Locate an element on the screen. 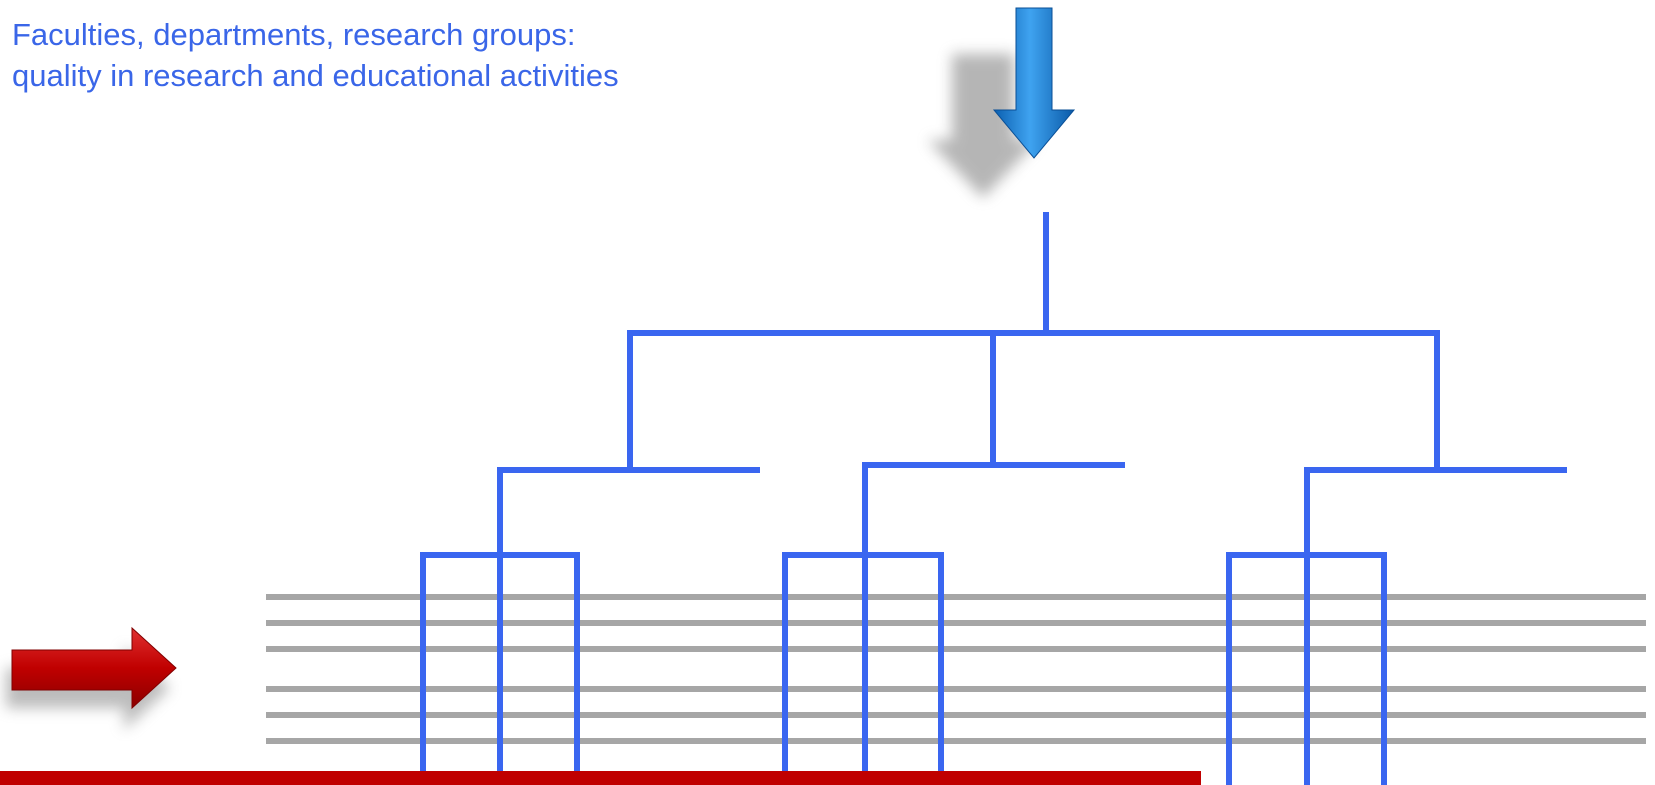 The height and width of the screenshot is (785, 1655). bottom-bar is located at coordinates (600, 778).